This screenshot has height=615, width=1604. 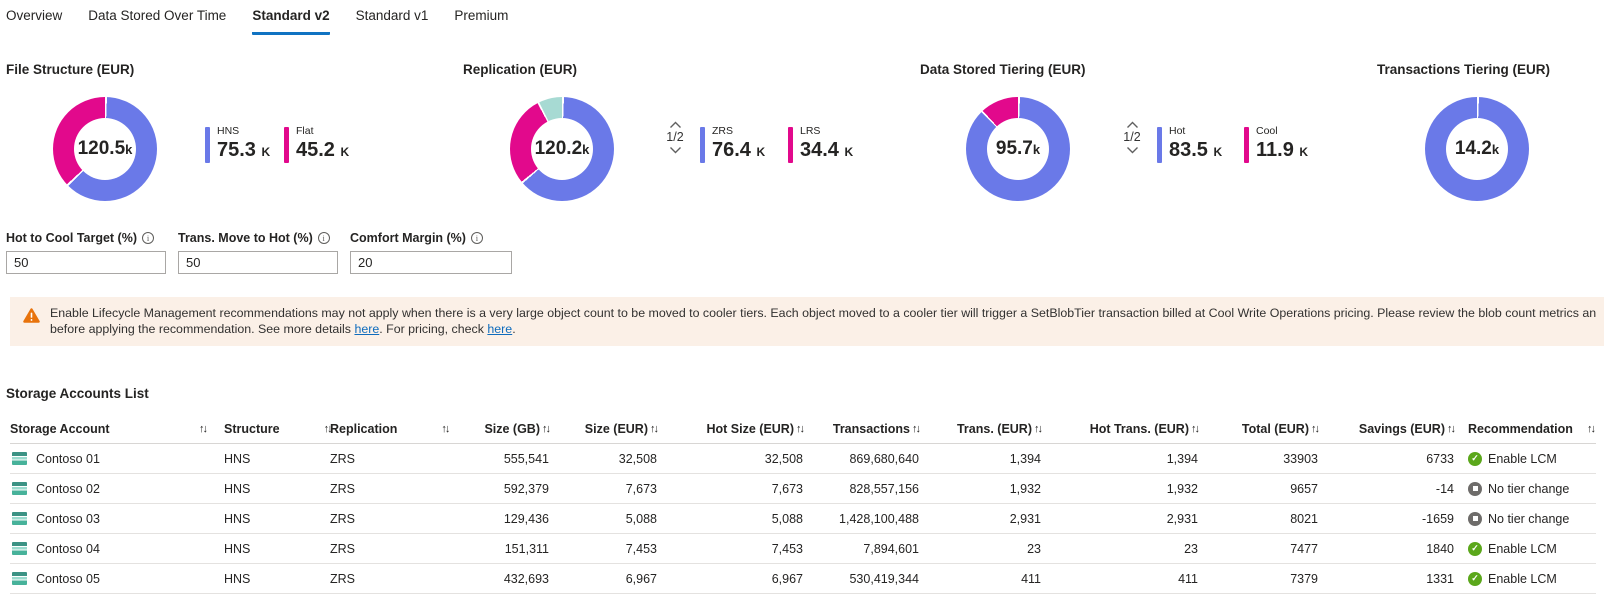 What do you see at coordinates (999, 428) in the screenshot?
I see `col-header-trans-eur: Trans. (EUR) ↑↓` at bounding box center [999, 428].